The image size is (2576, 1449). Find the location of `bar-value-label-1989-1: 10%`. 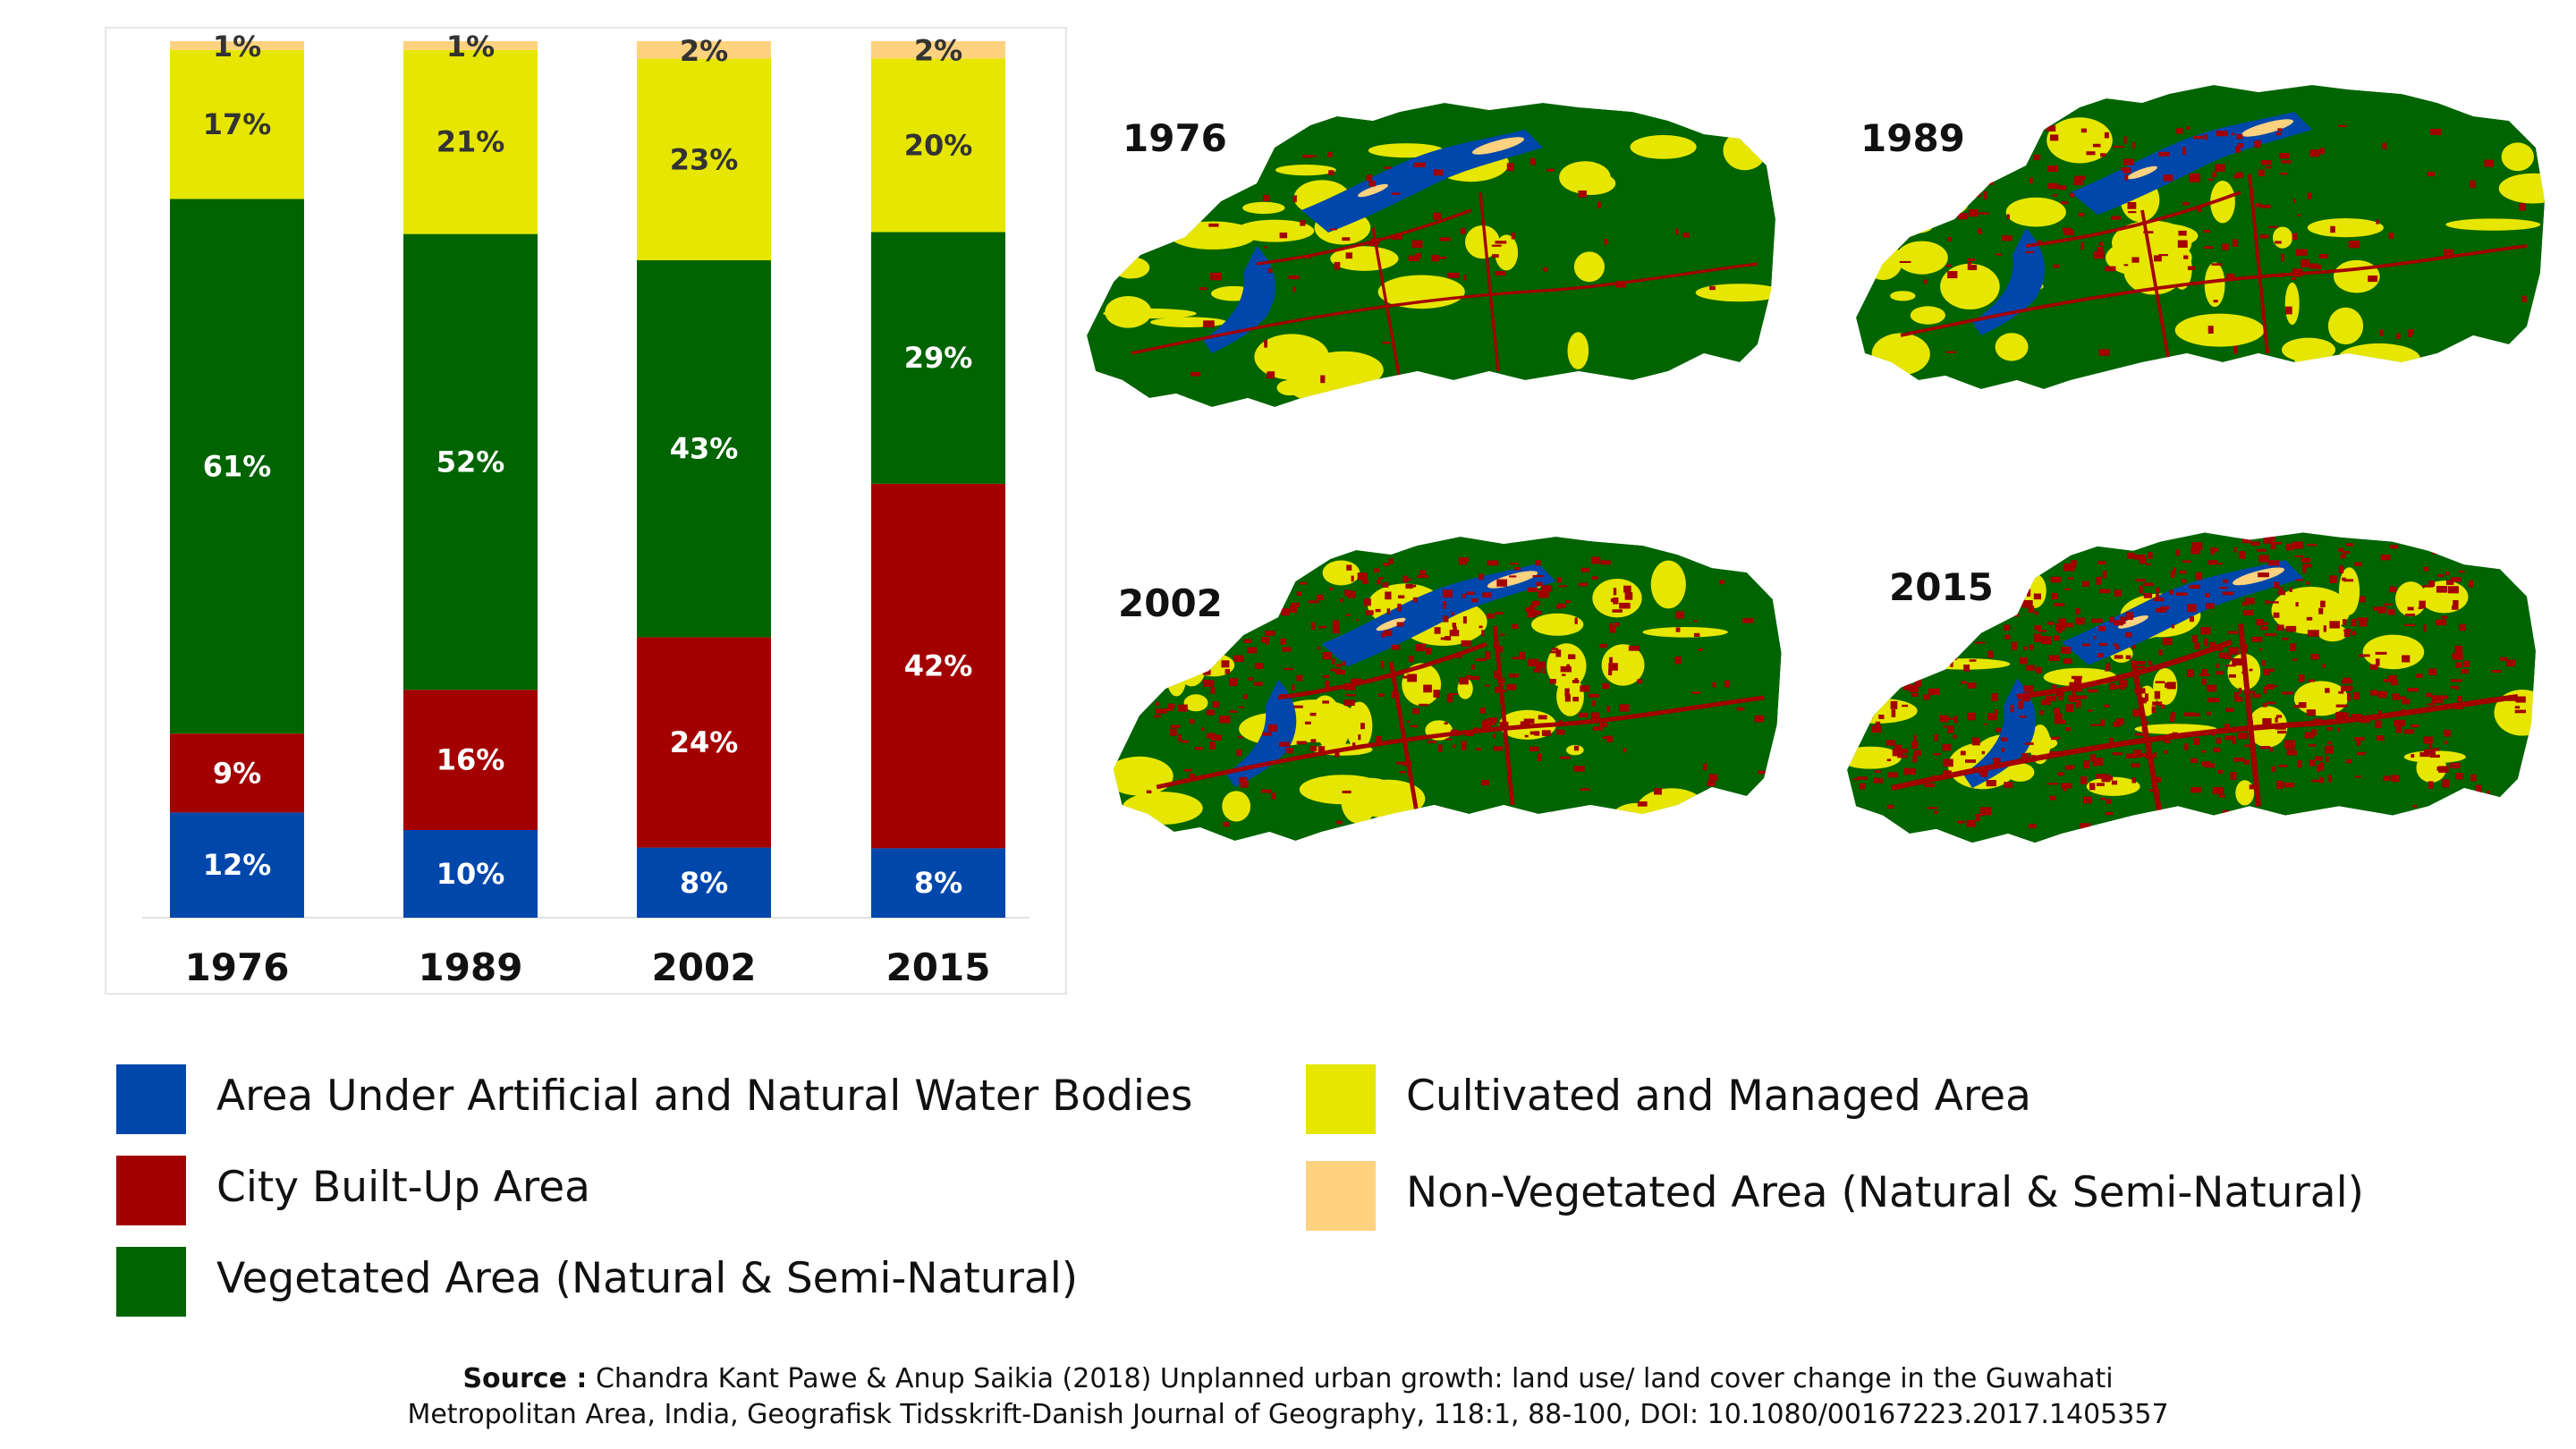

bar-value-label-1989-1: 10% is located at coordinates (470, 874).